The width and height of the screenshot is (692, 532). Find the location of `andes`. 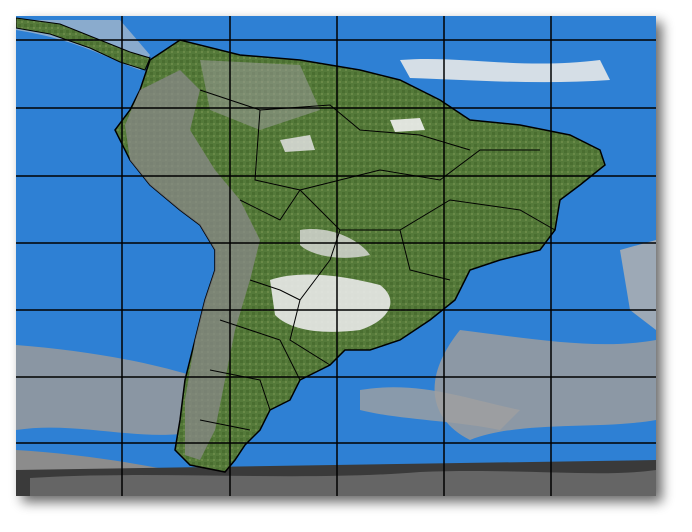

andes is located at coordinates (192, 265).